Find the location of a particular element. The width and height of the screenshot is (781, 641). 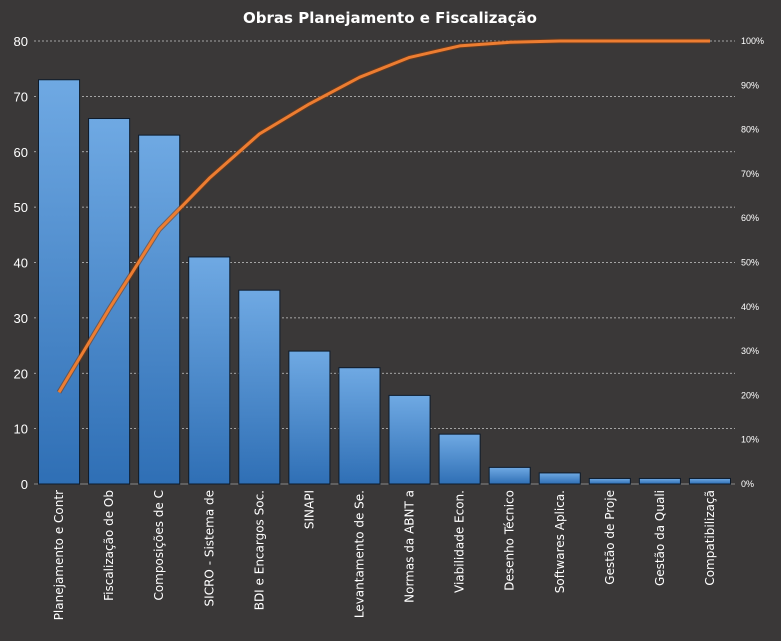

chart-title: Obras Planejamento e Fiscalização is located at coordinates (390, 18).